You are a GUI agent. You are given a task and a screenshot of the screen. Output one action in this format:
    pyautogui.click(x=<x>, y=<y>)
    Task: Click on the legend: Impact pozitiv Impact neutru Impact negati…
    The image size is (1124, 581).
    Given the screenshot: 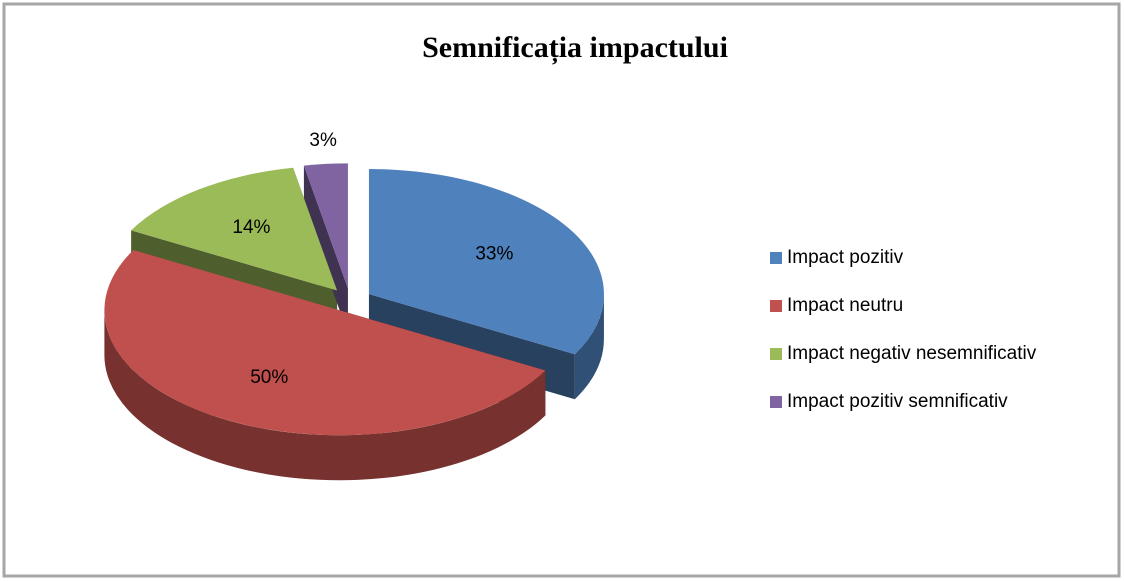 What is the action you would take?
    pyautogui.click(x=903, y=329)
    